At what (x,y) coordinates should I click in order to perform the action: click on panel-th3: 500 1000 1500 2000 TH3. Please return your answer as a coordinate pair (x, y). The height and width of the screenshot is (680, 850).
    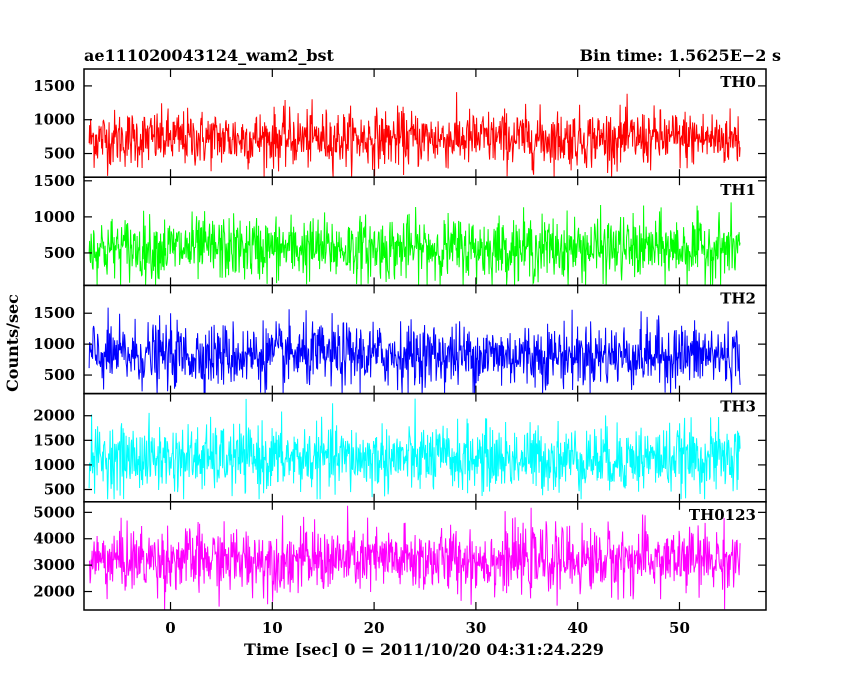
    Looking at the image, I should click on (400, 447).